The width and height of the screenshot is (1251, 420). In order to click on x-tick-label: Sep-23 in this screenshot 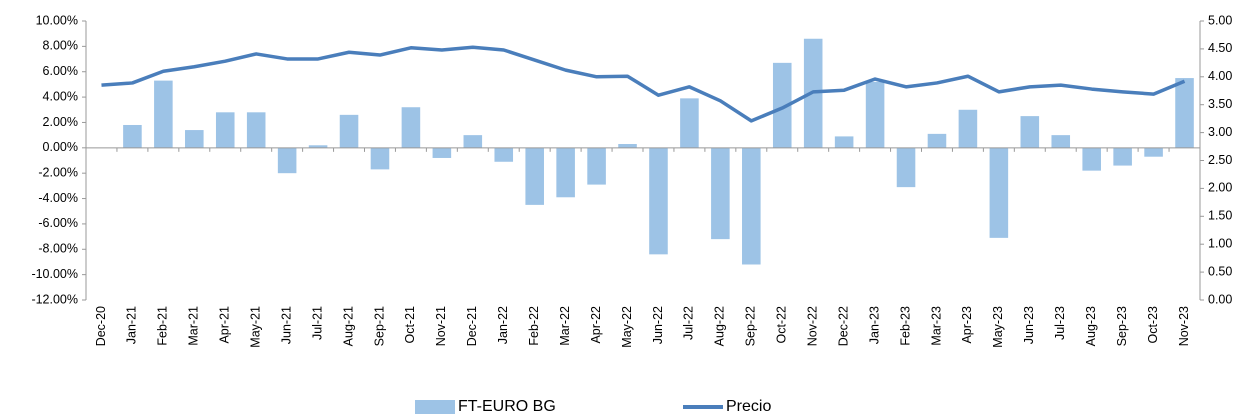, I will do `click(1122, 326)`.